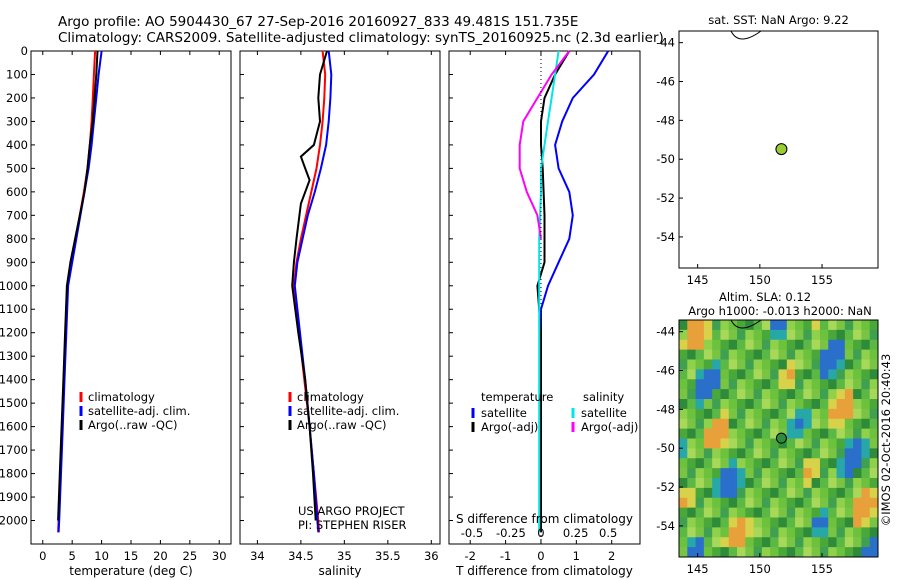 The width and height of the screenshot is (900, 580). Describe the element at coordinates (603, 397) in the screenshot. I see `differences-legend-header: salinity` at that location.